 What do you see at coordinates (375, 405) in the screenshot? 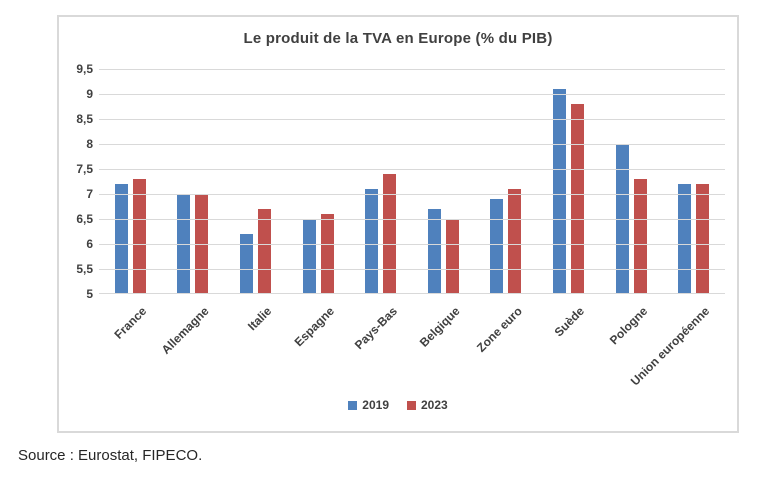
I see `legend-label-2019: 2019` at bounding box center [375, 405].